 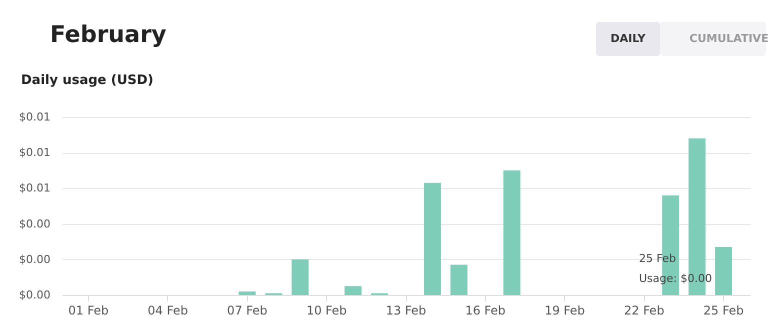 What do you see at coordinates (168, 311) in the screenshot?
I see `x-tick-label: 04 Feb` at bounding box center [168, 311].